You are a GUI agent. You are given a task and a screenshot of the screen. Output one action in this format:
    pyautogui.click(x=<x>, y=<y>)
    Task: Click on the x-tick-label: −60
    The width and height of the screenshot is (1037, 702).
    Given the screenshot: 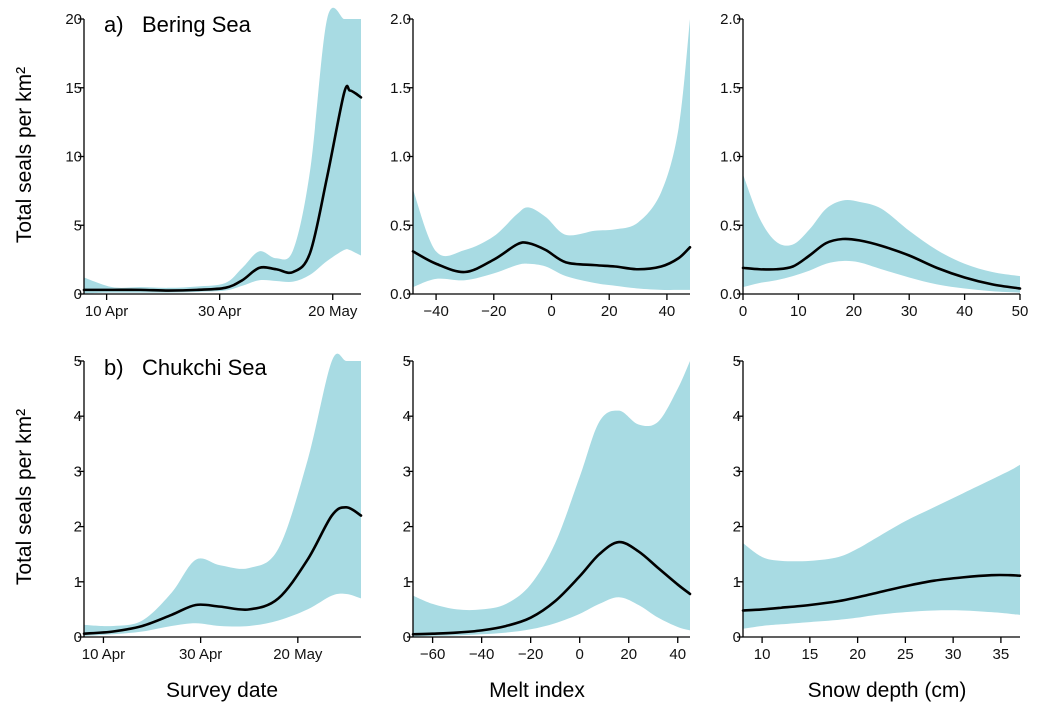 What is the action you would take?
    pyautogui.click(x=432, y=654)
    